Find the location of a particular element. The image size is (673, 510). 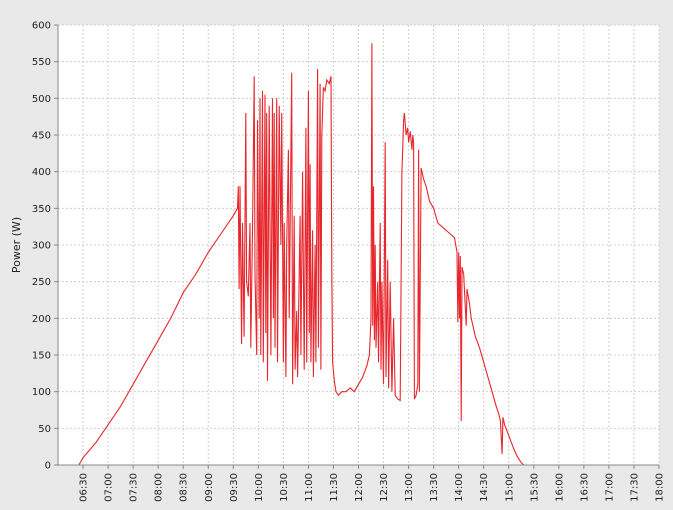

y-axis-title: Power (W) is located at coordinates (16, 245).